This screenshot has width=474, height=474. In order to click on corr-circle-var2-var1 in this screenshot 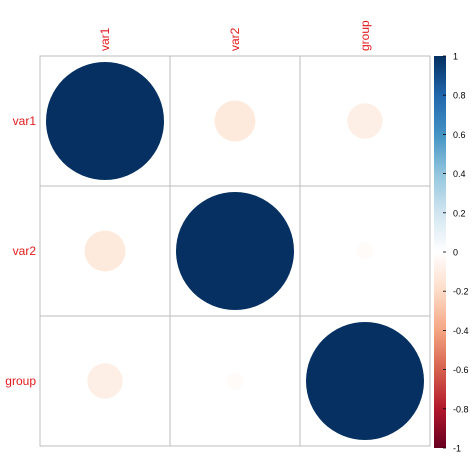, I will do `click(105, 251)`.